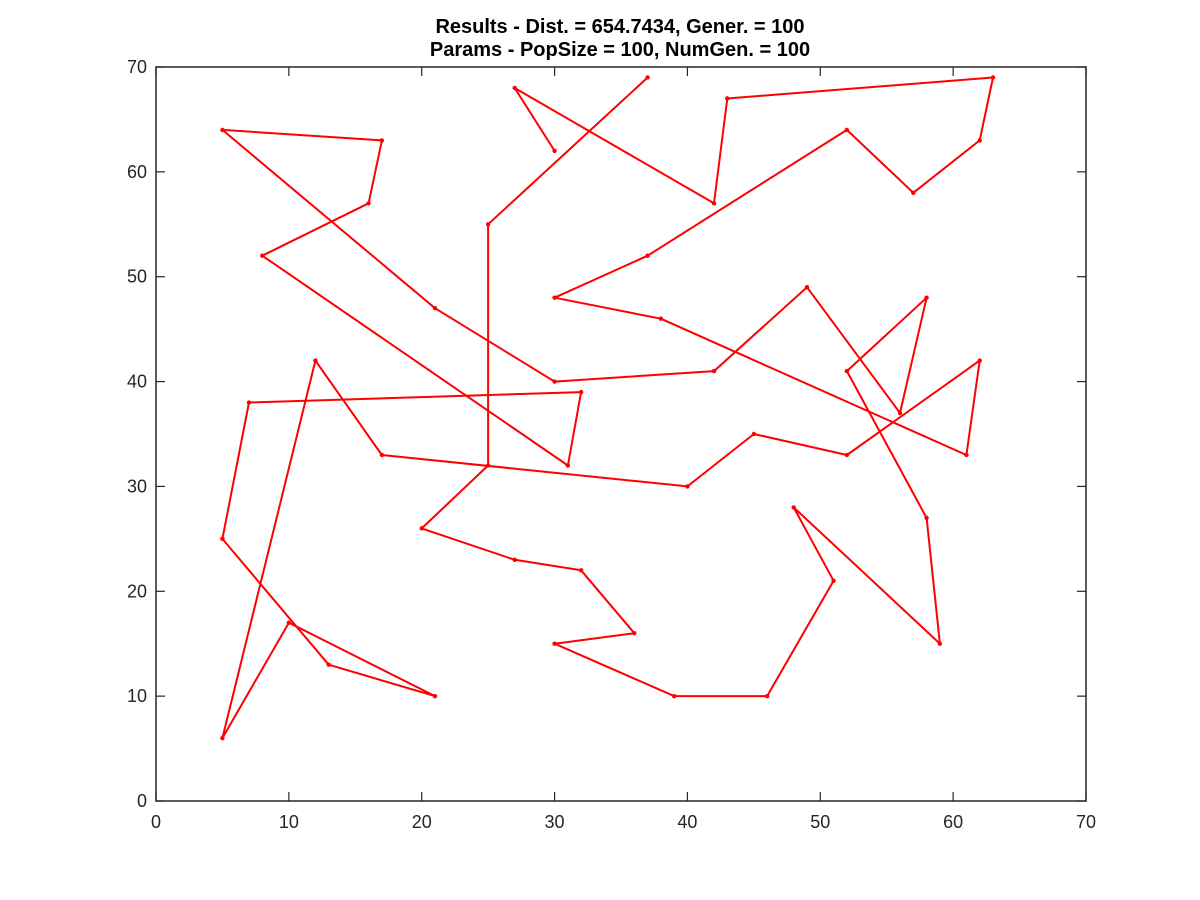 Image resolution: width=1200 pixels, height=900 pixels. I want to click on chart-title: Results - Dist. = 654.7434, Gener. = 100, so click(619, 27).